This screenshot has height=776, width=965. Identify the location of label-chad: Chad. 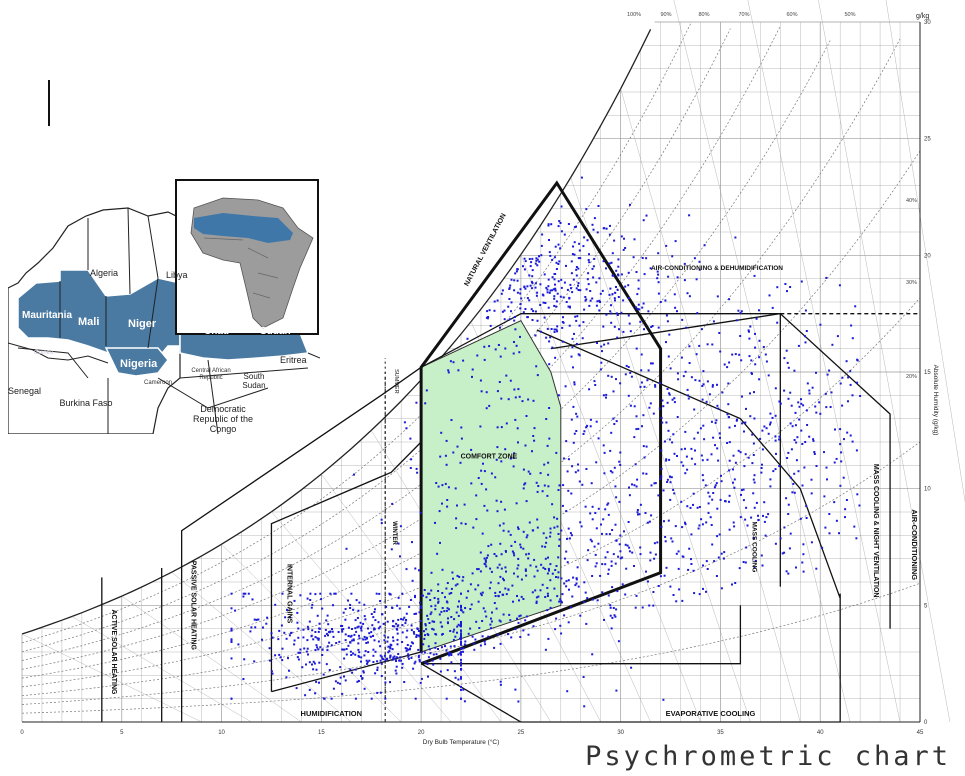
(216, 331).